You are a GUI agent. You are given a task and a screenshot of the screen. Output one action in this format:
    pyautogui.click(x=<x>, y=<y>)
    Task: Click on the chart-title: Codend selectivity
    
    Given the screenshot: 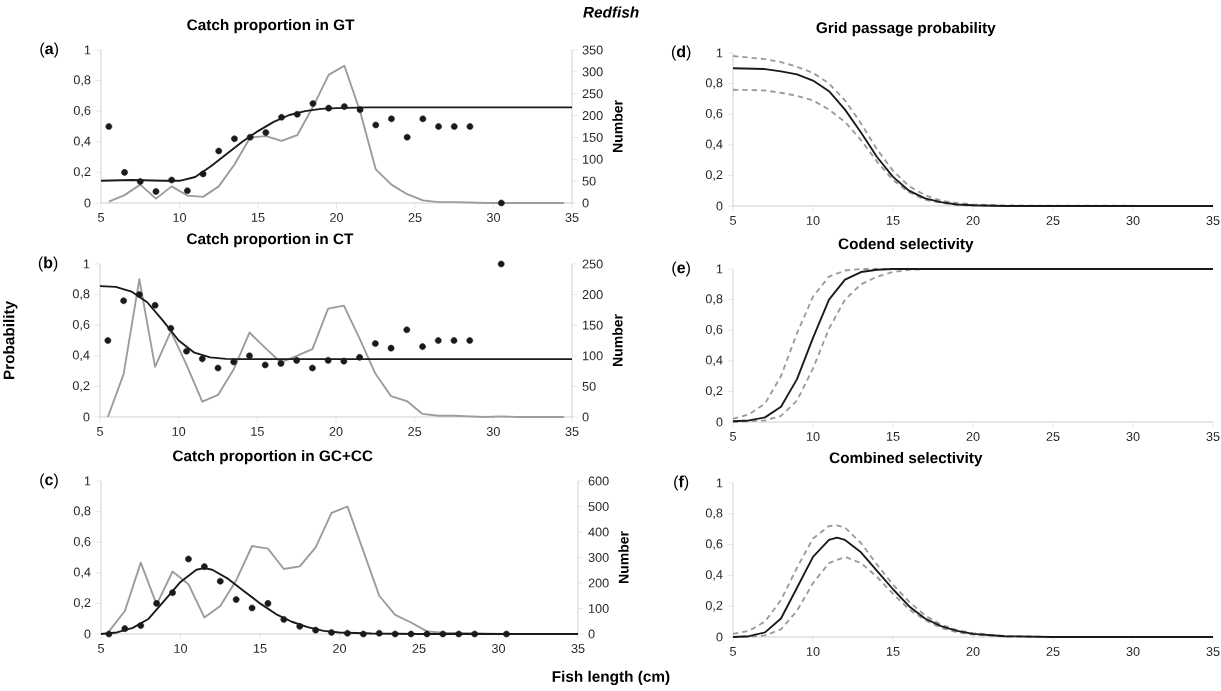 What is the action you would take?
    pyautogui.click(x=906, y=245)
    